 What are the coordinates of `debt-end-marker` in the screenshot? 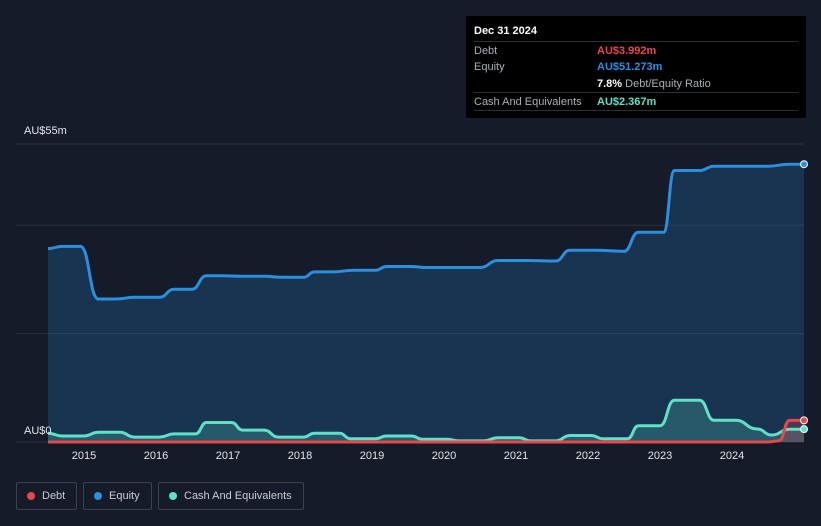 It's located at (804, 420).